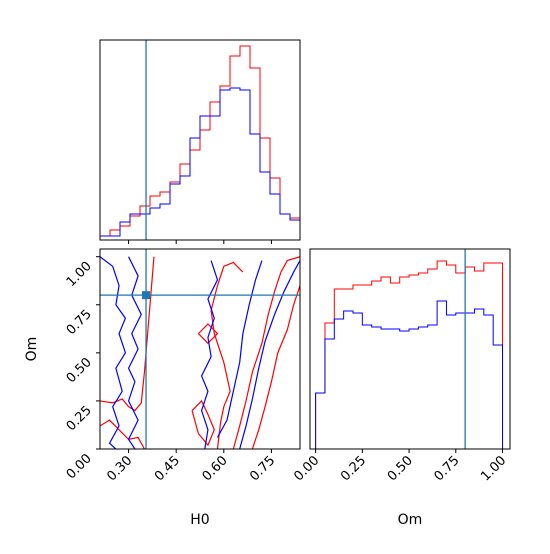 The height and width of the screenshot is (554, 550). Describe the element at coordinates (167, 468) in the screenshot. I see `joint-xtick-label-1: 0.45` at that location.